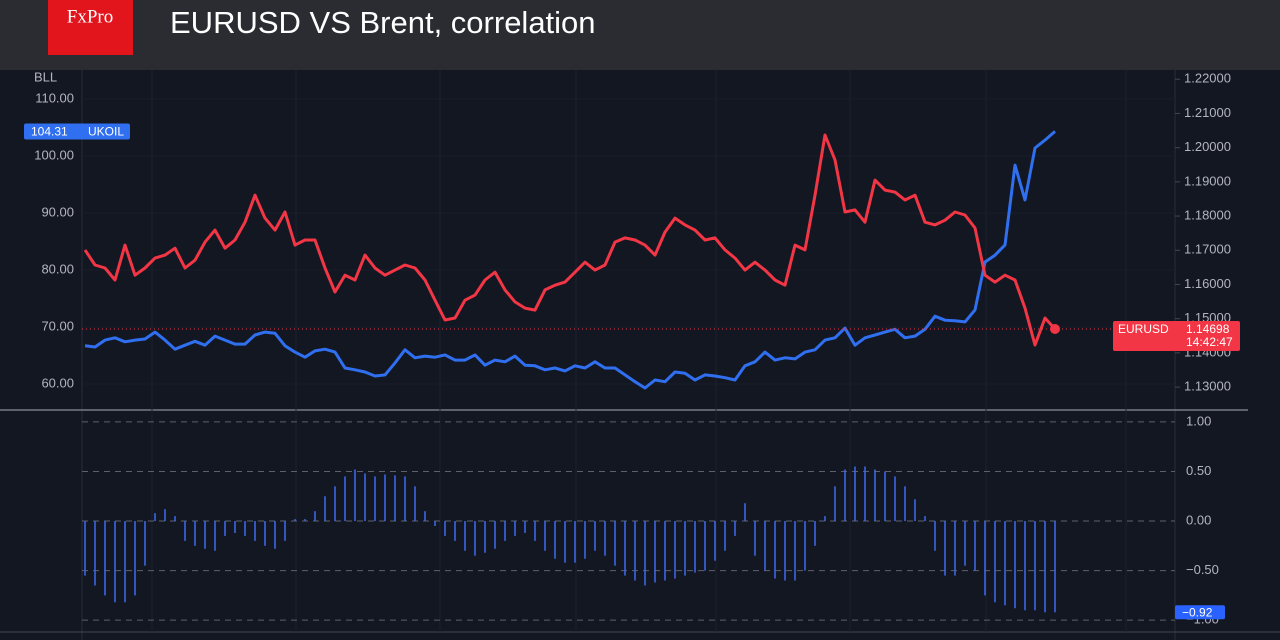 The width and height of the screenshot is (1280, 640). Describe the element at coordinates (57, 382) in the screenshot. I see `y-tick-label: 60.00` at that location.